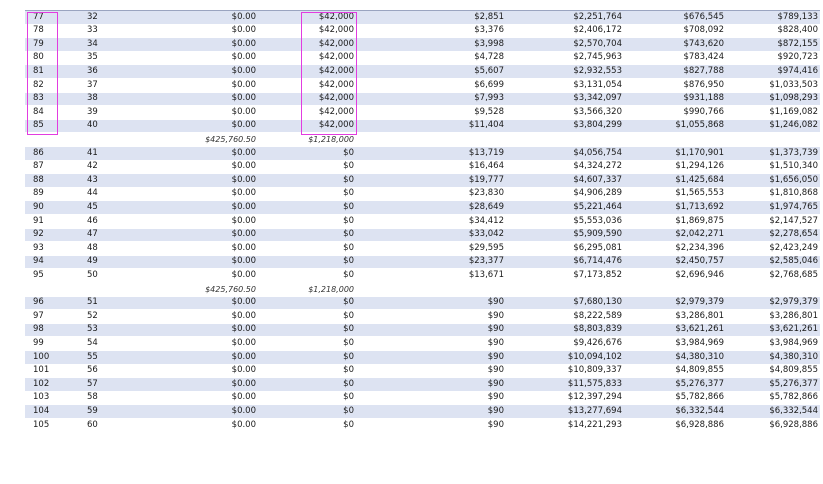 The image size is (823, 484). Describe the element at coordinates (793, 220) in the screenshot. I see `cell-col-f: $2,147,527` at that location.